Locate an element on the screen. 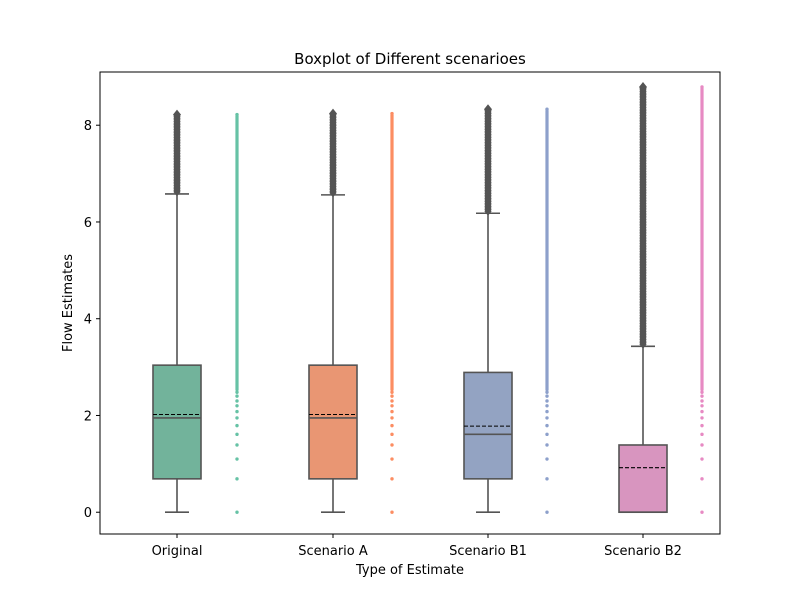 This screenshot has height=600, width=800. y-tick-label-6: 6 is located at coordinates (88, 223).